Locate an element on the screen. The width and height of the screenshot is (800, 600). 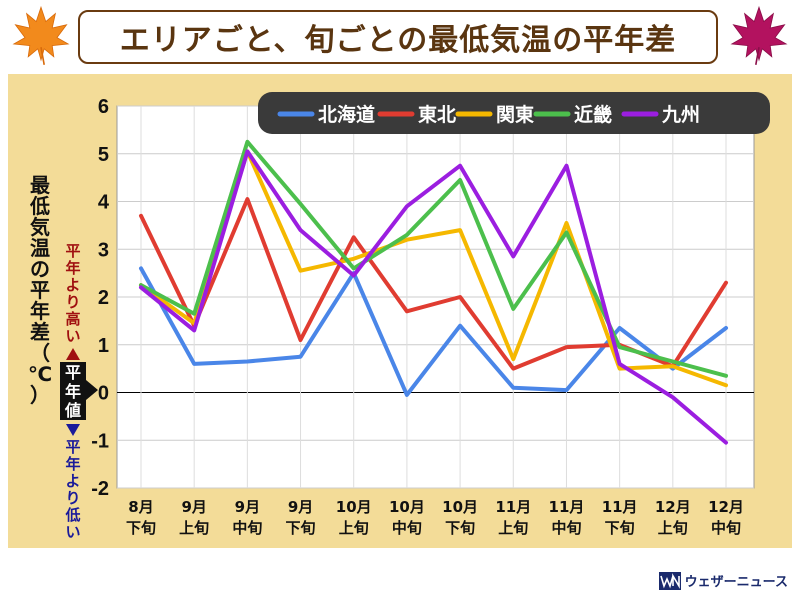
above-normal-char: よ is located at coordinates (72, 285).